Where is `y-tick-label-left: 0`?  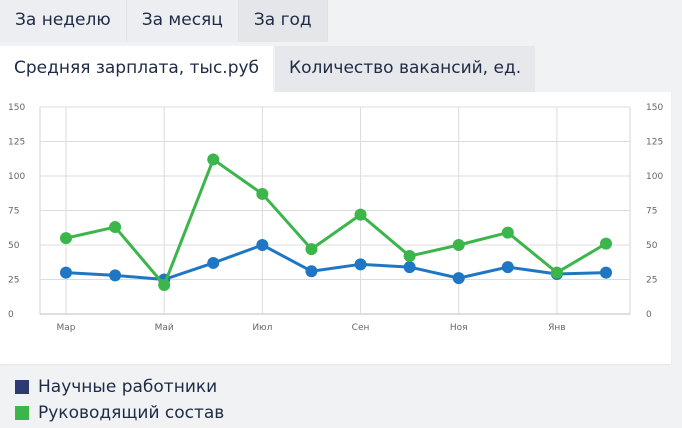
y-tick-label-left: 0 is located at coordinates (11, 315).